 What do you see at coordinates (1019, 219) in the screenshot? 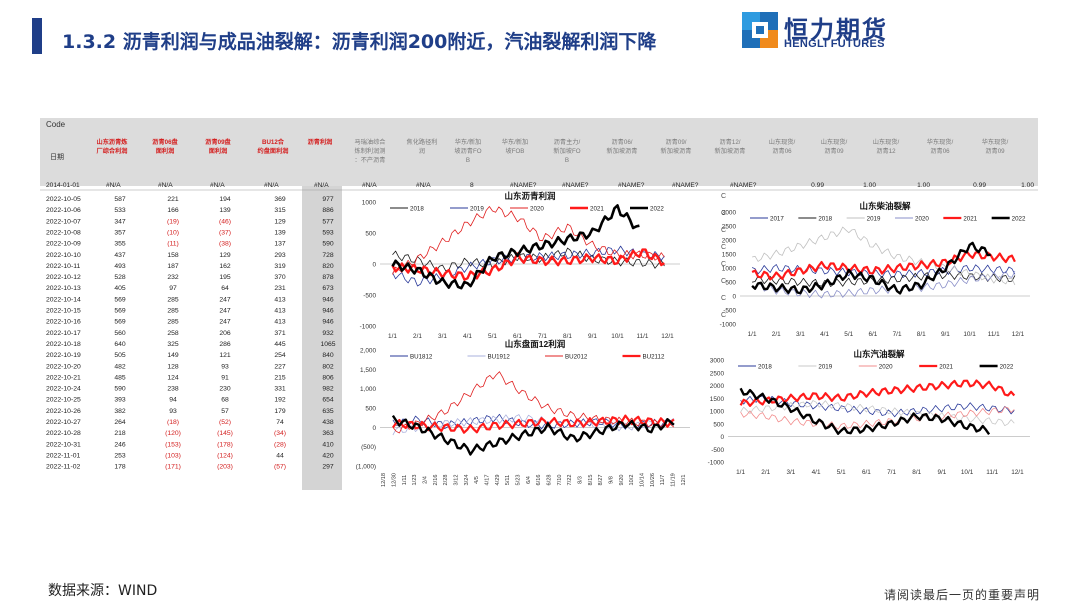
I see `legend-label: 2022` at bounding box center [1019, 219].